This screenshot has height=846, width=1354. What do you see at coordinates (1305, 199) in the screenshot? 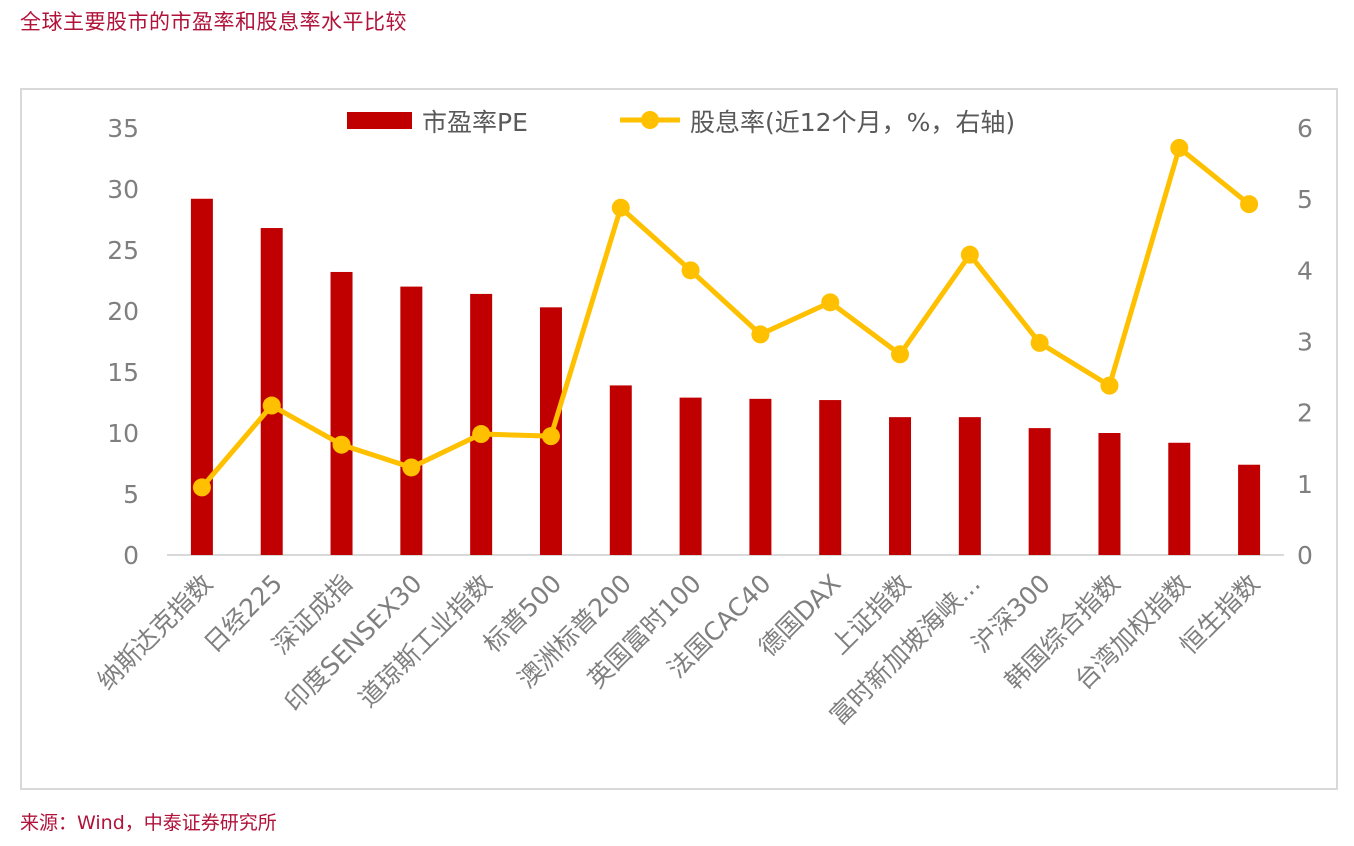
I see `right-tick-label: 5` at bounding box center [1305, 199].